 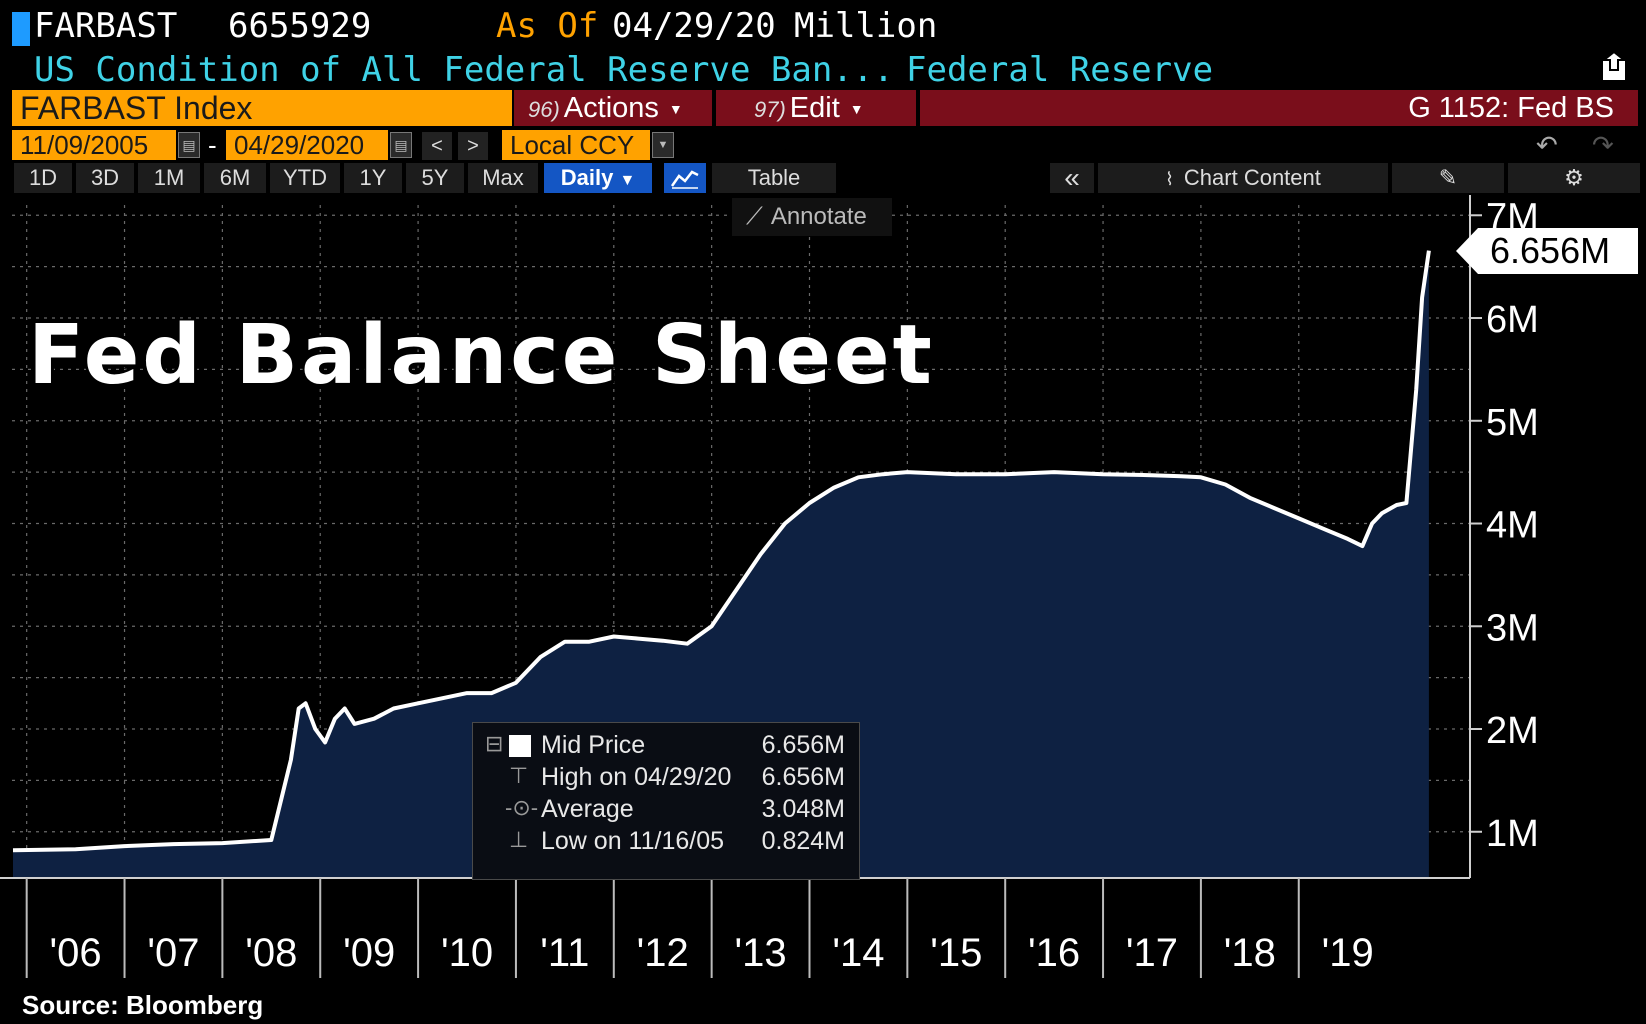 What do you see at coordinates (1060, 70) in the screenshot?
I see `data-source-name: Federal Reserve` at bounding box center [1060, 70].